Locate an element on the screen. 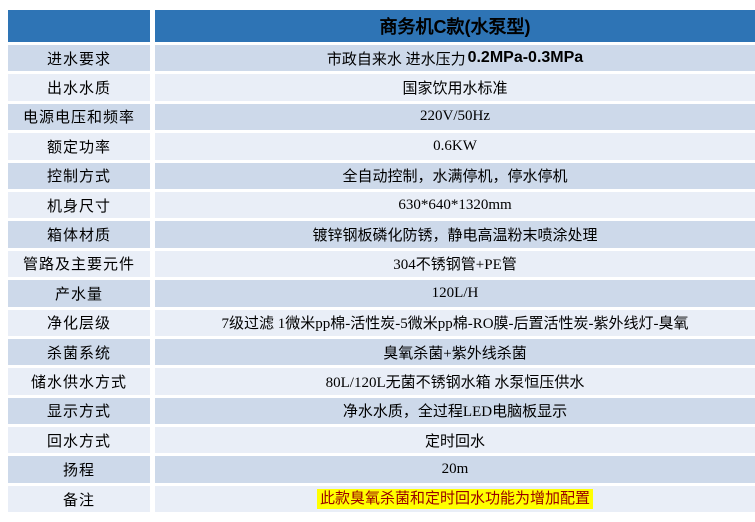 The image size is (755, 522). spec-value: 20m is located at coordinates (455, 469).